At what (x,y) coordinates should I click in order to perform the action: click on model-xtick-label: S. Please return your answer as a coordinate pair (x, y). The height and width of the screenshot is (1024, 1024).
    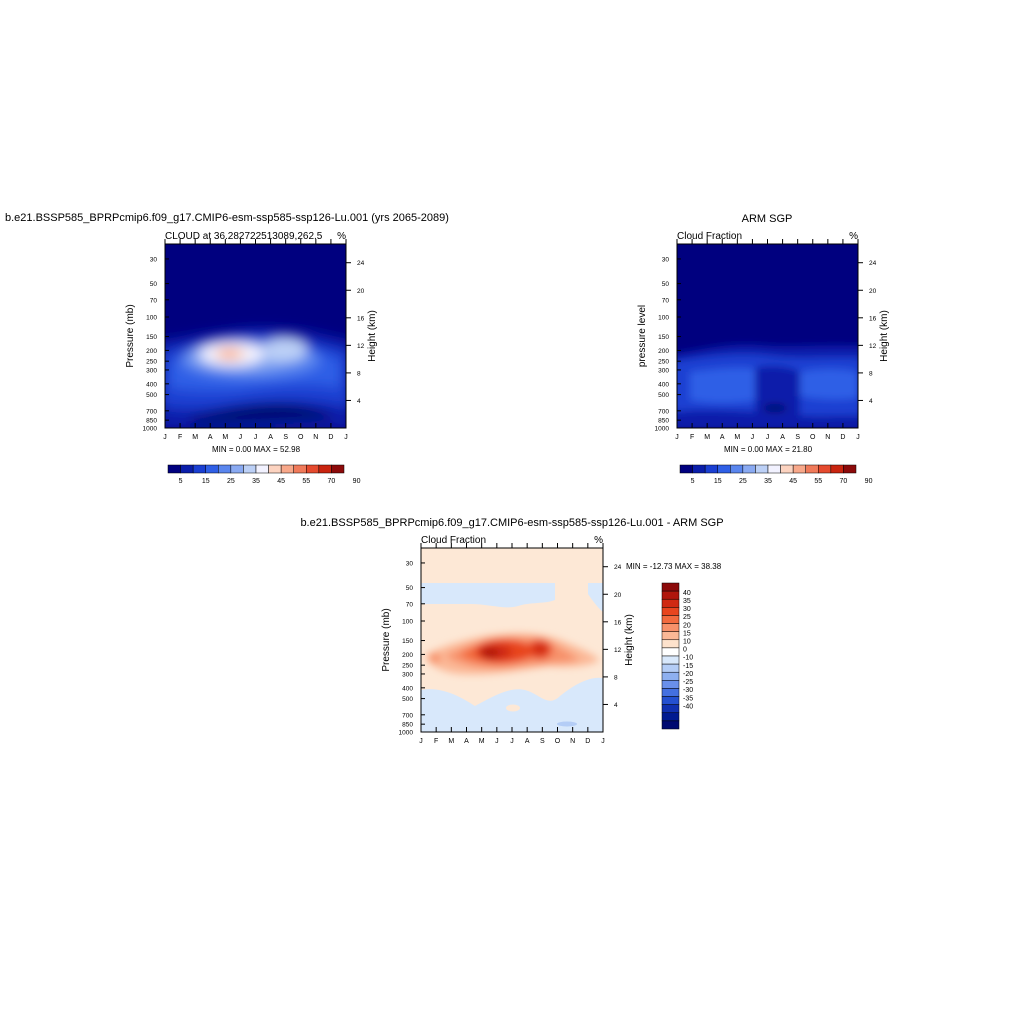
    Looking at the image, I should click on (285, 437).